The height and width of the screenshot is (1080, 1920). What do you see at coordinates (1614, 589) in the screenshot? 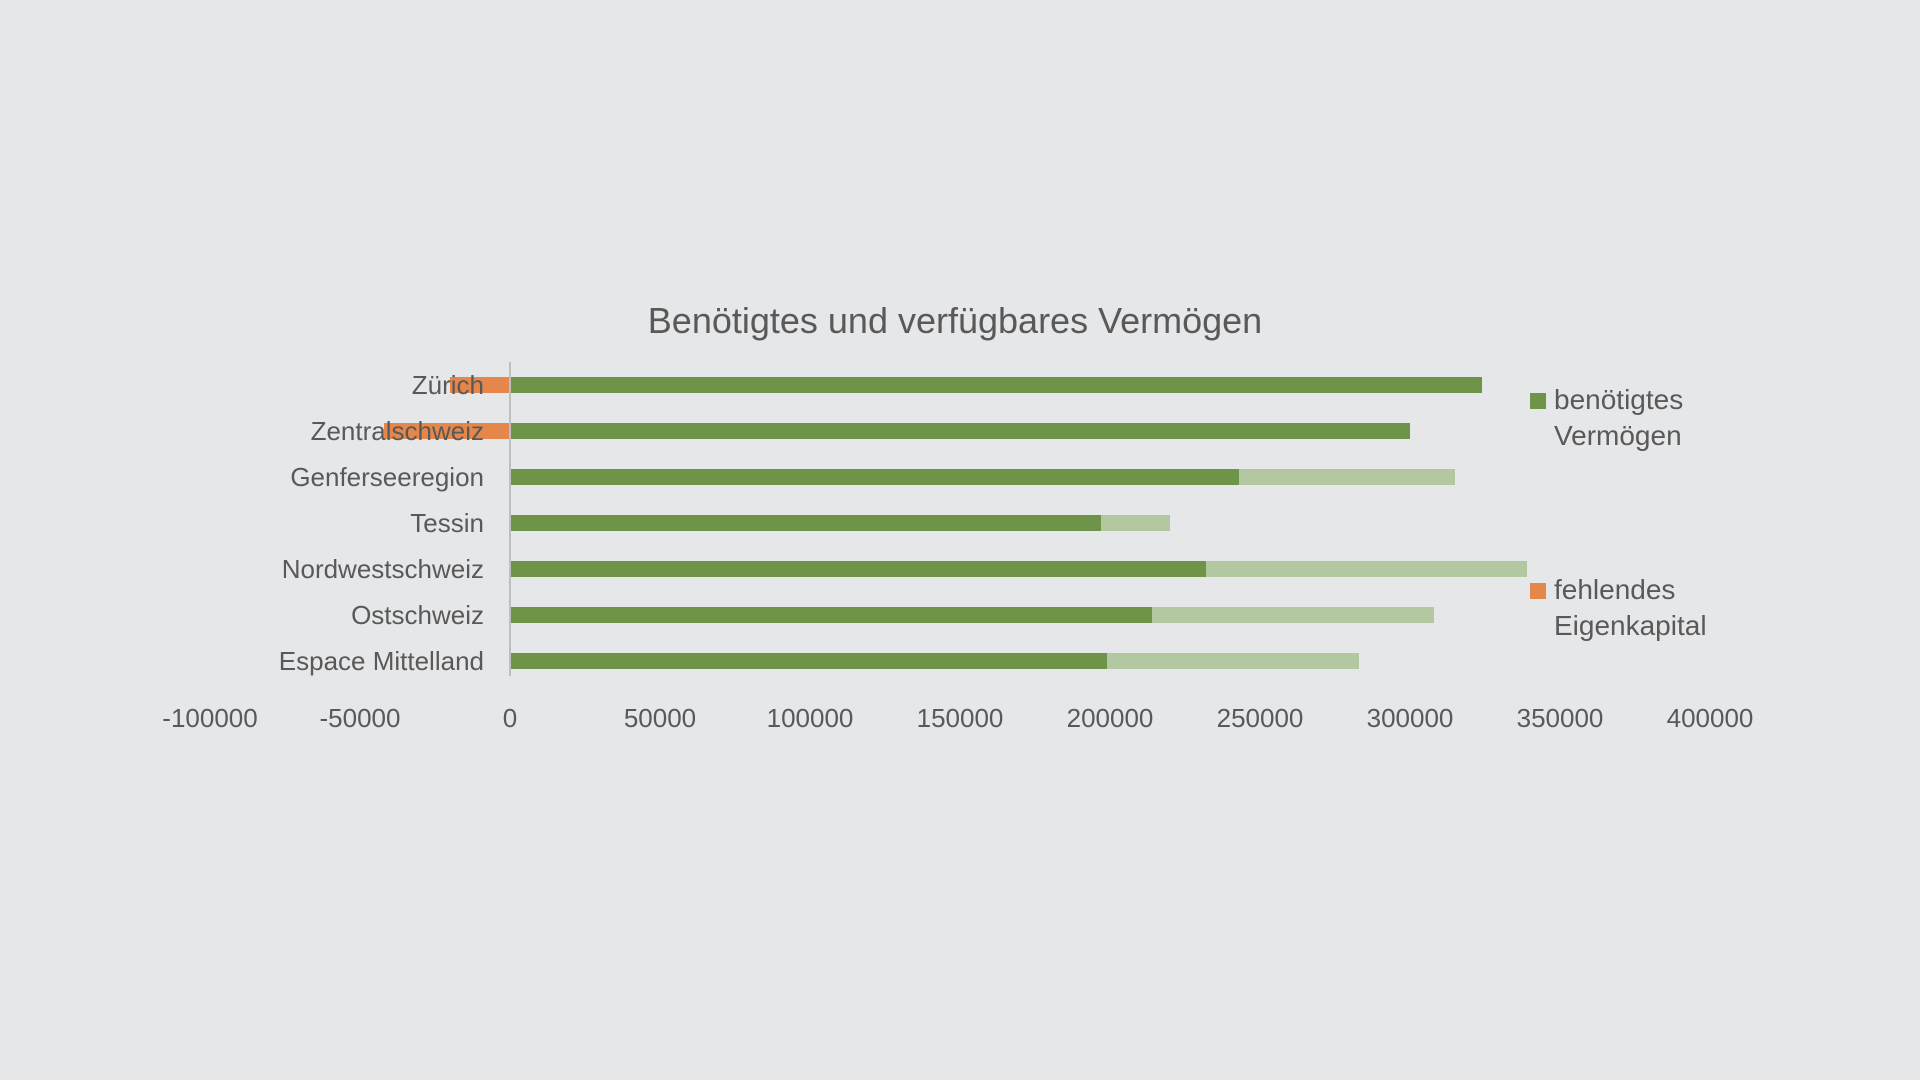
I see `legend-label-1-line1: fehlendes` at bounding box center [1614, 589].